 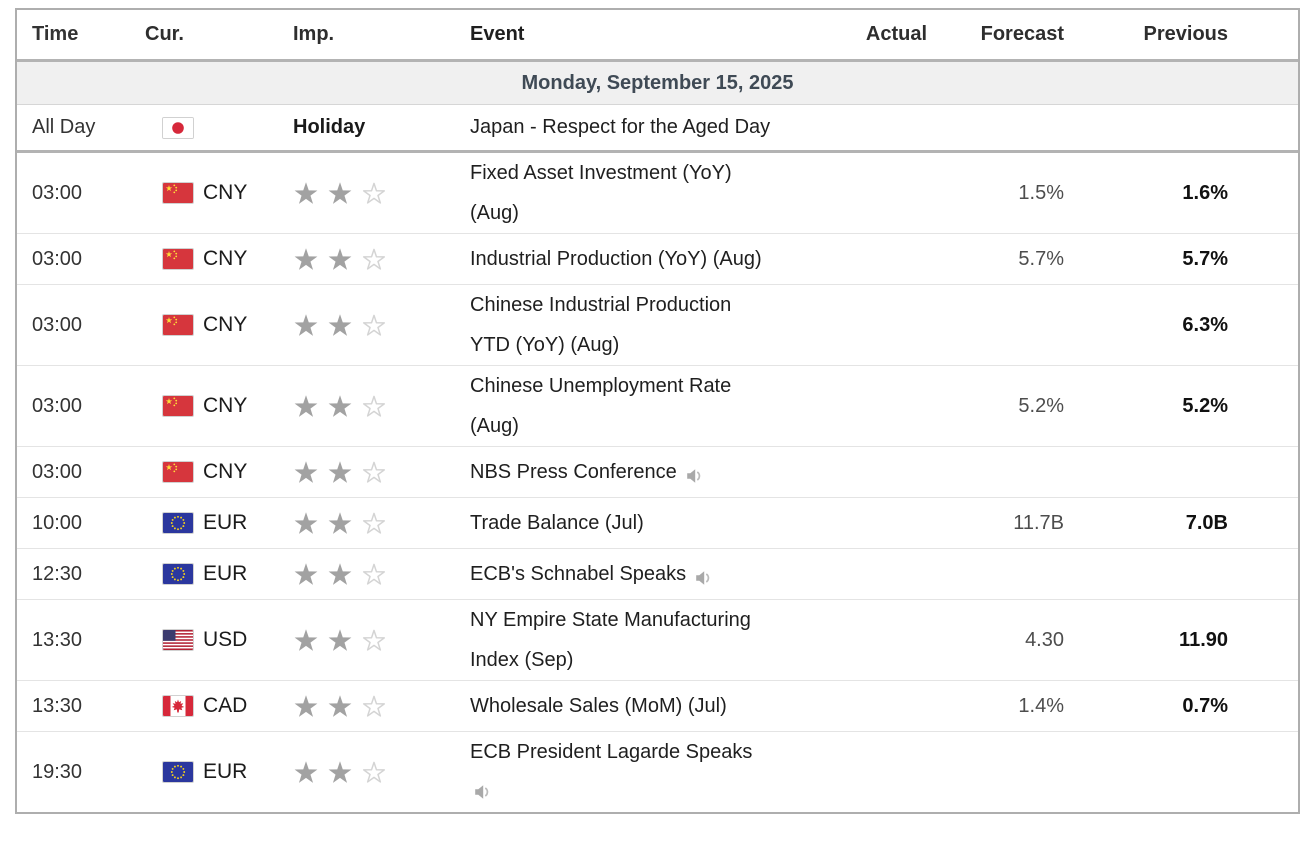 What do you see at coordinates (598, 706) in the screenshot?
I see `event-title: Wholesale Sales (MoM) (Jul)` at bounding box center [598, 706].